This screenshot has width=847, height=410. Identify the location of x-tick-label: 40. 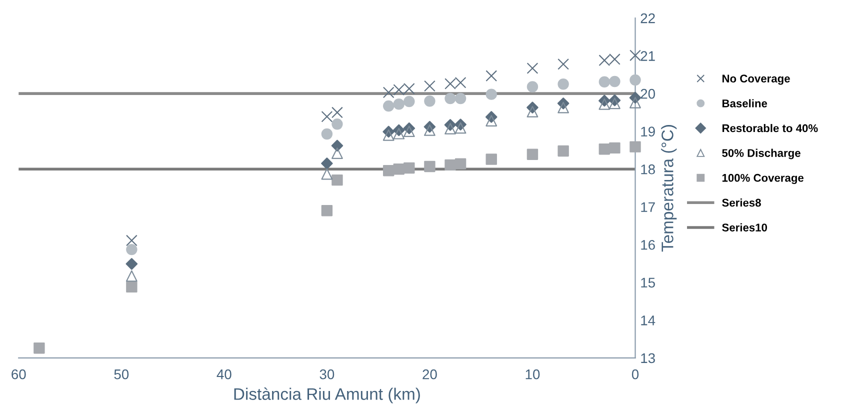
(224, 374).